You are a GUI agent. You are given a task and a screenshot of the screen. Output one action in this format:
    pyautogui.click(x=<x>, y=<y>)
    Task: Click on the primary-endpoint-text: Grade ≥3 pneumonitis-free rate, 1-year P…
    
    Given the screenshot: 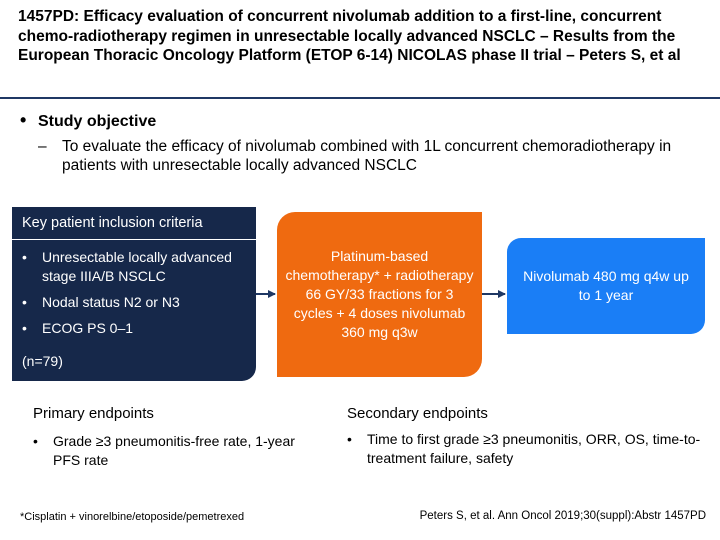 What is the action you would take?
    pyautogui.click(x=174, y=450)
    